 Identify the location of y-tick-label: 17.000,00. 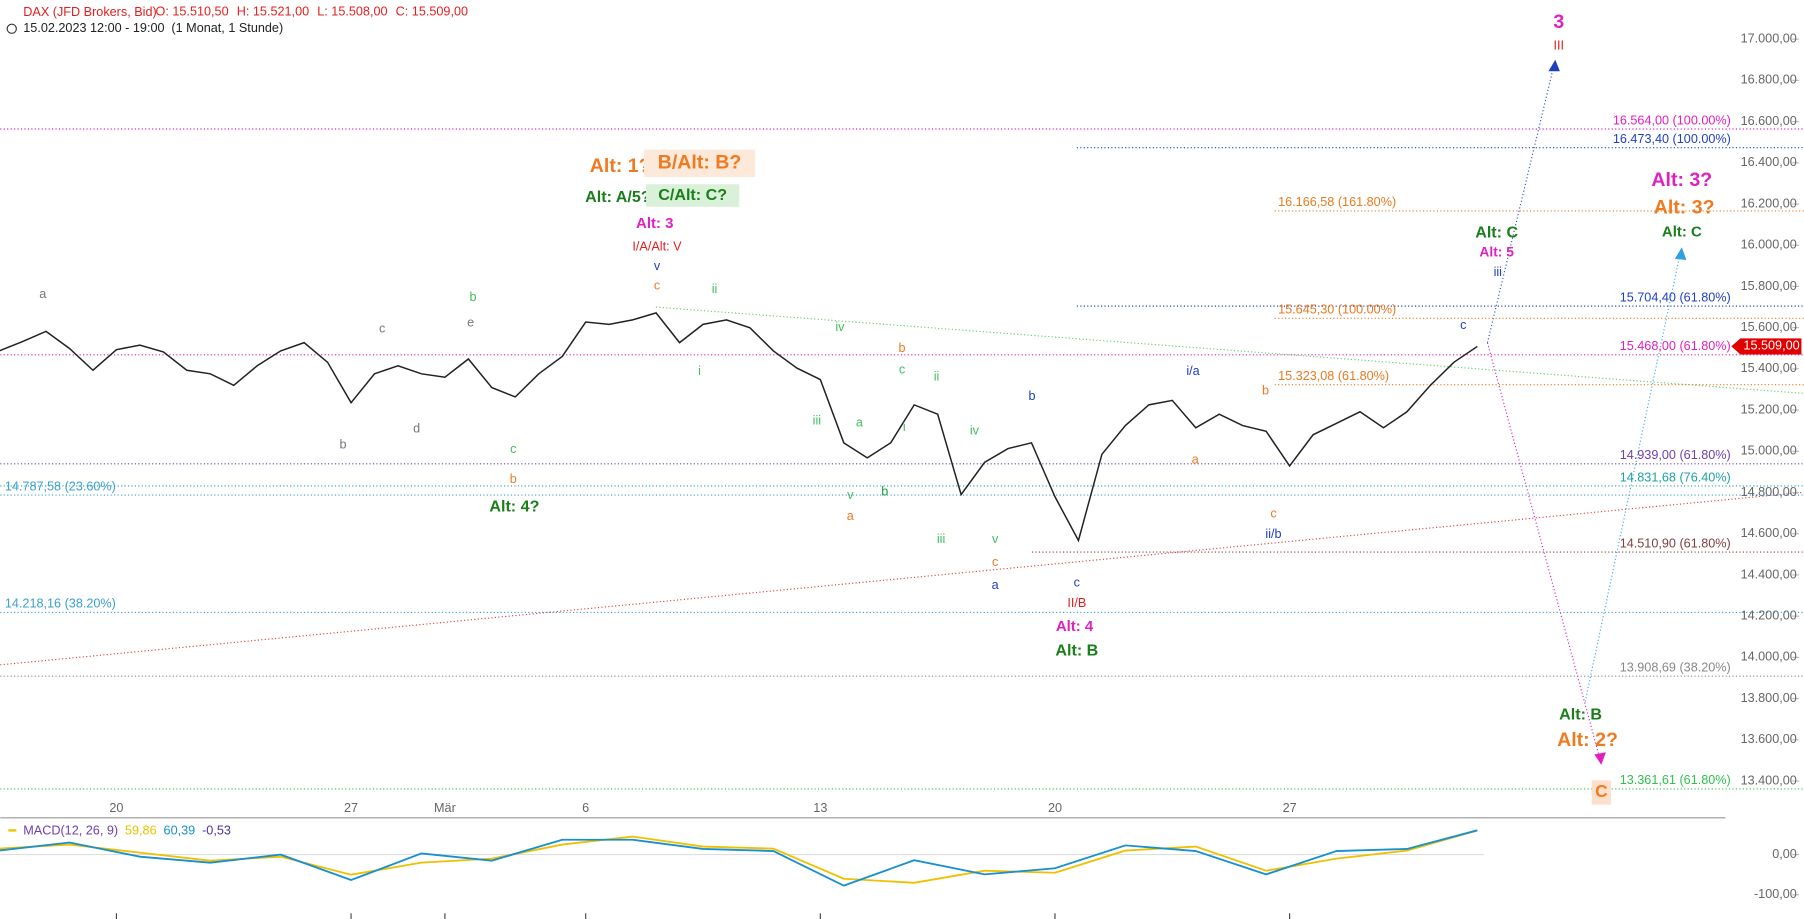
(1769, 38).